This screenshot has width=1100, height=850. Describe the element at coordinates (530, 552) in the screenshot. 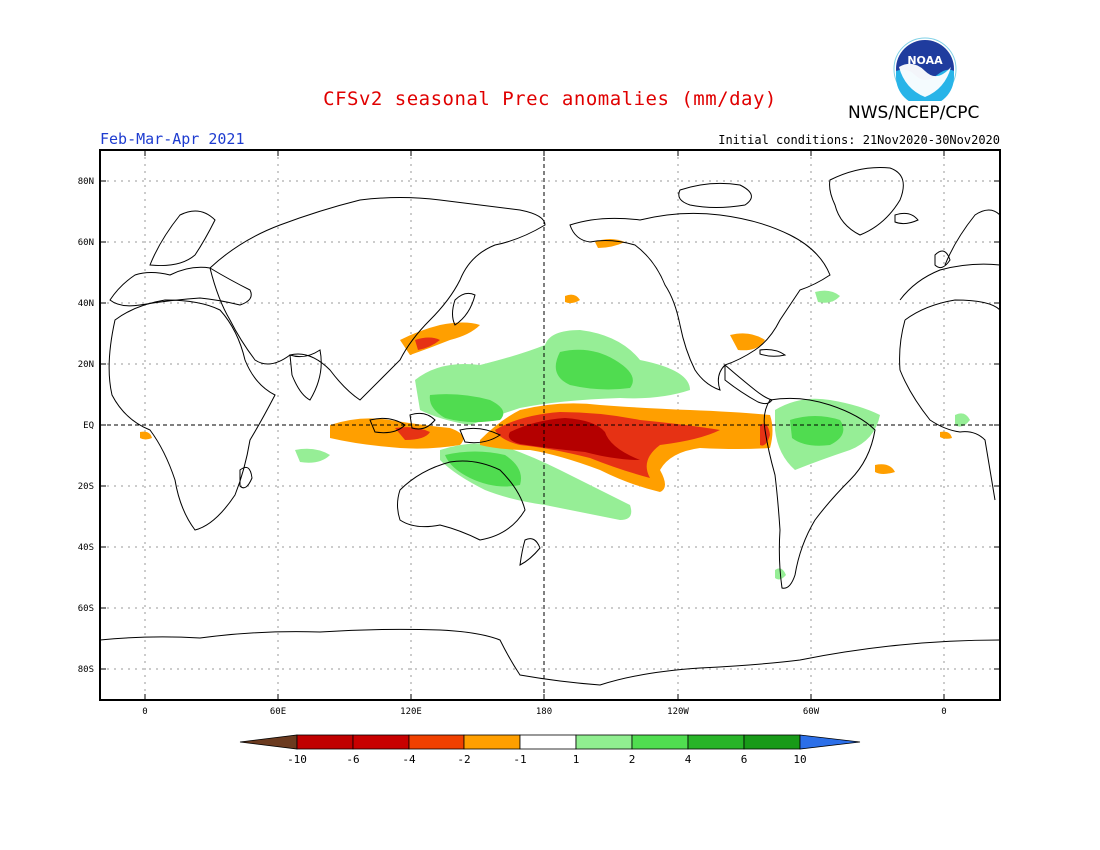

I see `coast-new-zealand` at that location.